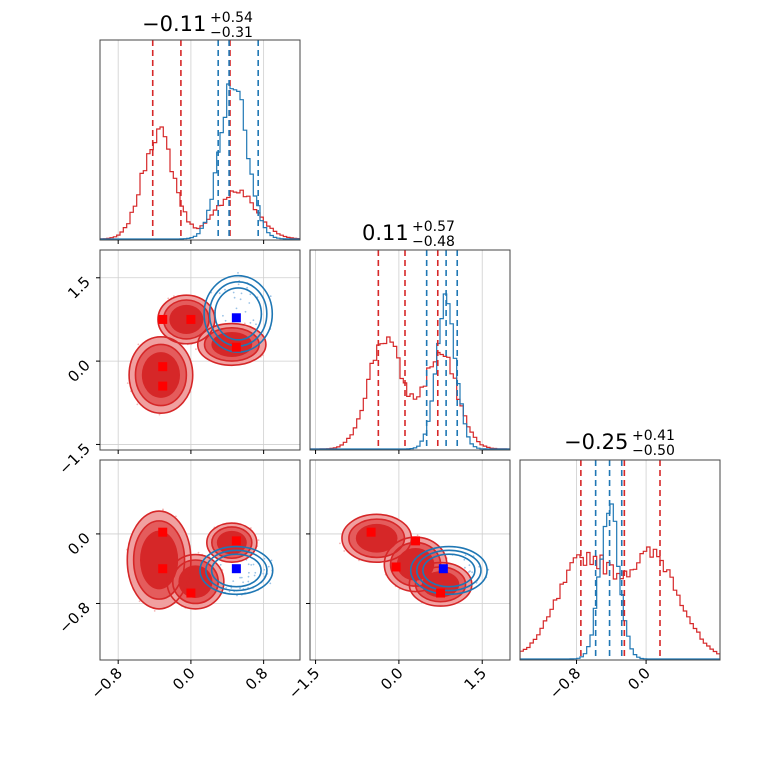 The height and width of the screenshot is (760, 760). What do you see at coordinates (596, 442) in the screenshot?
I see `title-param-3-main: −0.25` at bounding box center [596, 442].